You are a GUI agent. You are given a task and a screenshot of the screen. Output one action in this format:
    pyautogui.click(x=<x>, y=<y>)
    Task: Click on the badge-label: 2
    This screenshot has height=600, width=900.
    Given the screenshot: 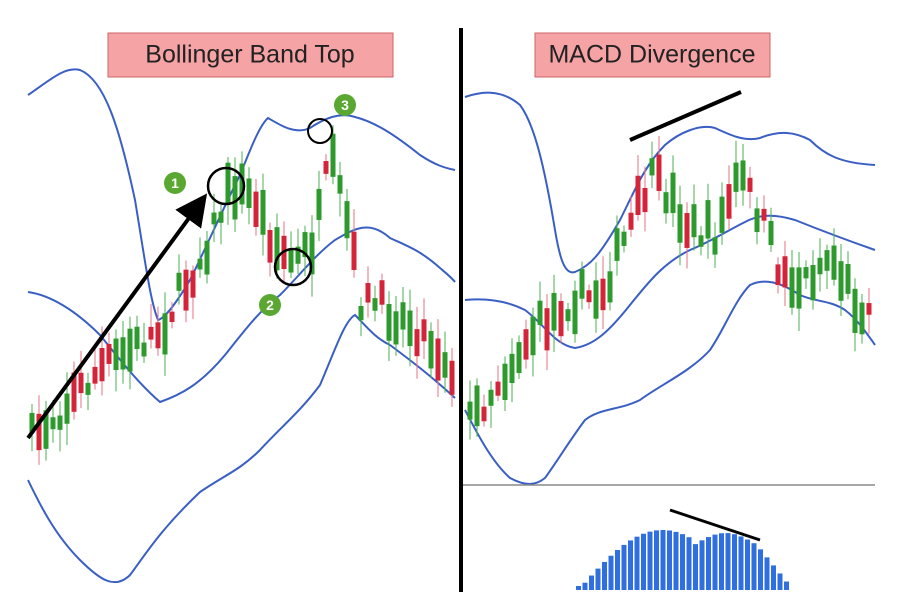 What is the action you would take?
    pyautogui.click(x=270, y=305)
    